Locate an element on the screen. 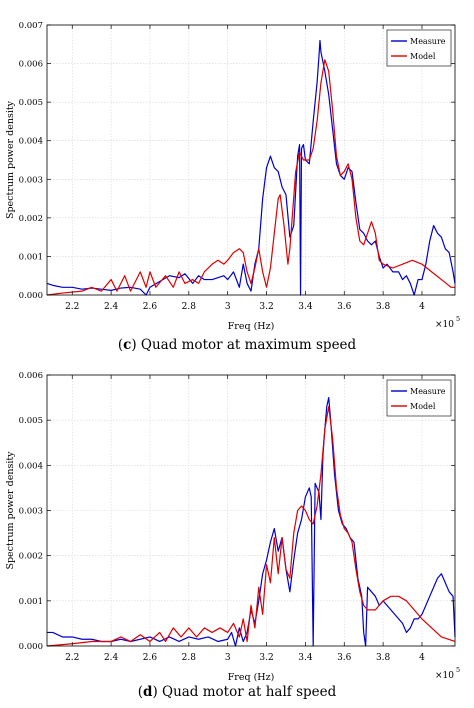  caption-d: (d) Quad motor at half speed is located at coordinates (237, 692).